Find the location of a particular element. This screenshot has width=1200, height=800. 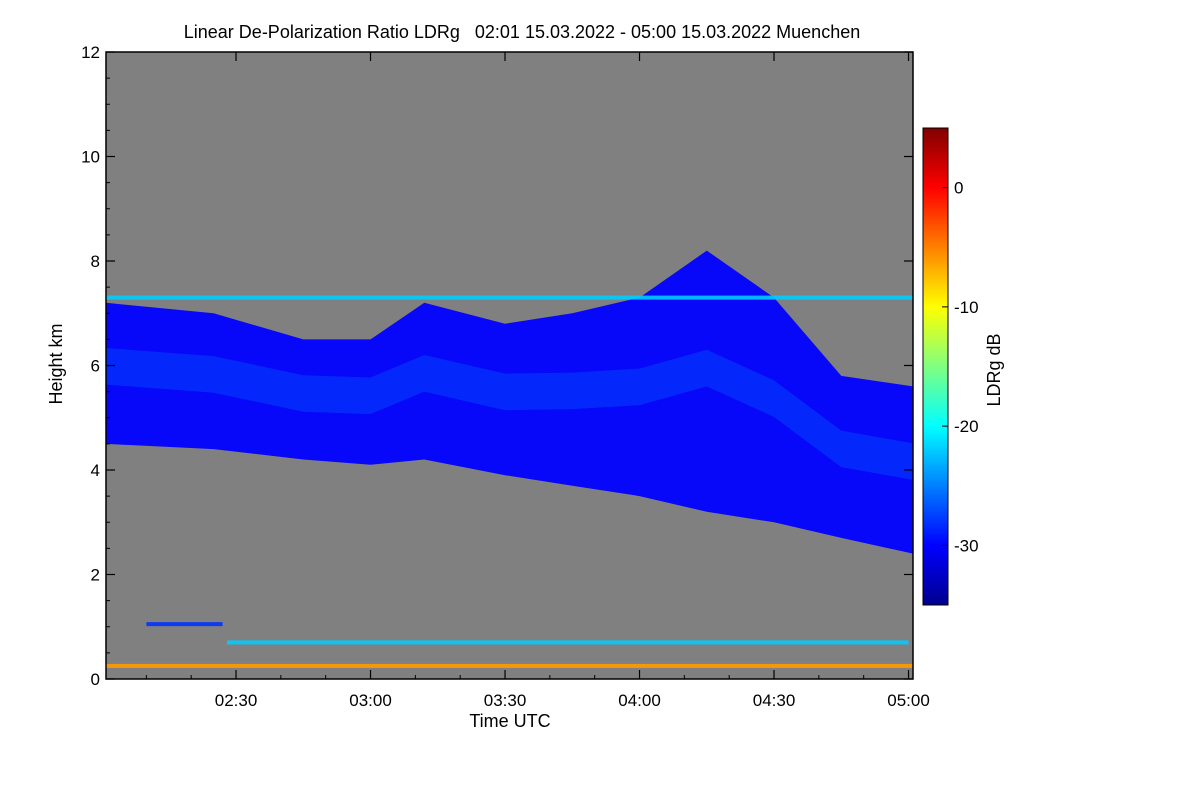

x-tick-label: 05:00 is located at coordinates (908, 700).